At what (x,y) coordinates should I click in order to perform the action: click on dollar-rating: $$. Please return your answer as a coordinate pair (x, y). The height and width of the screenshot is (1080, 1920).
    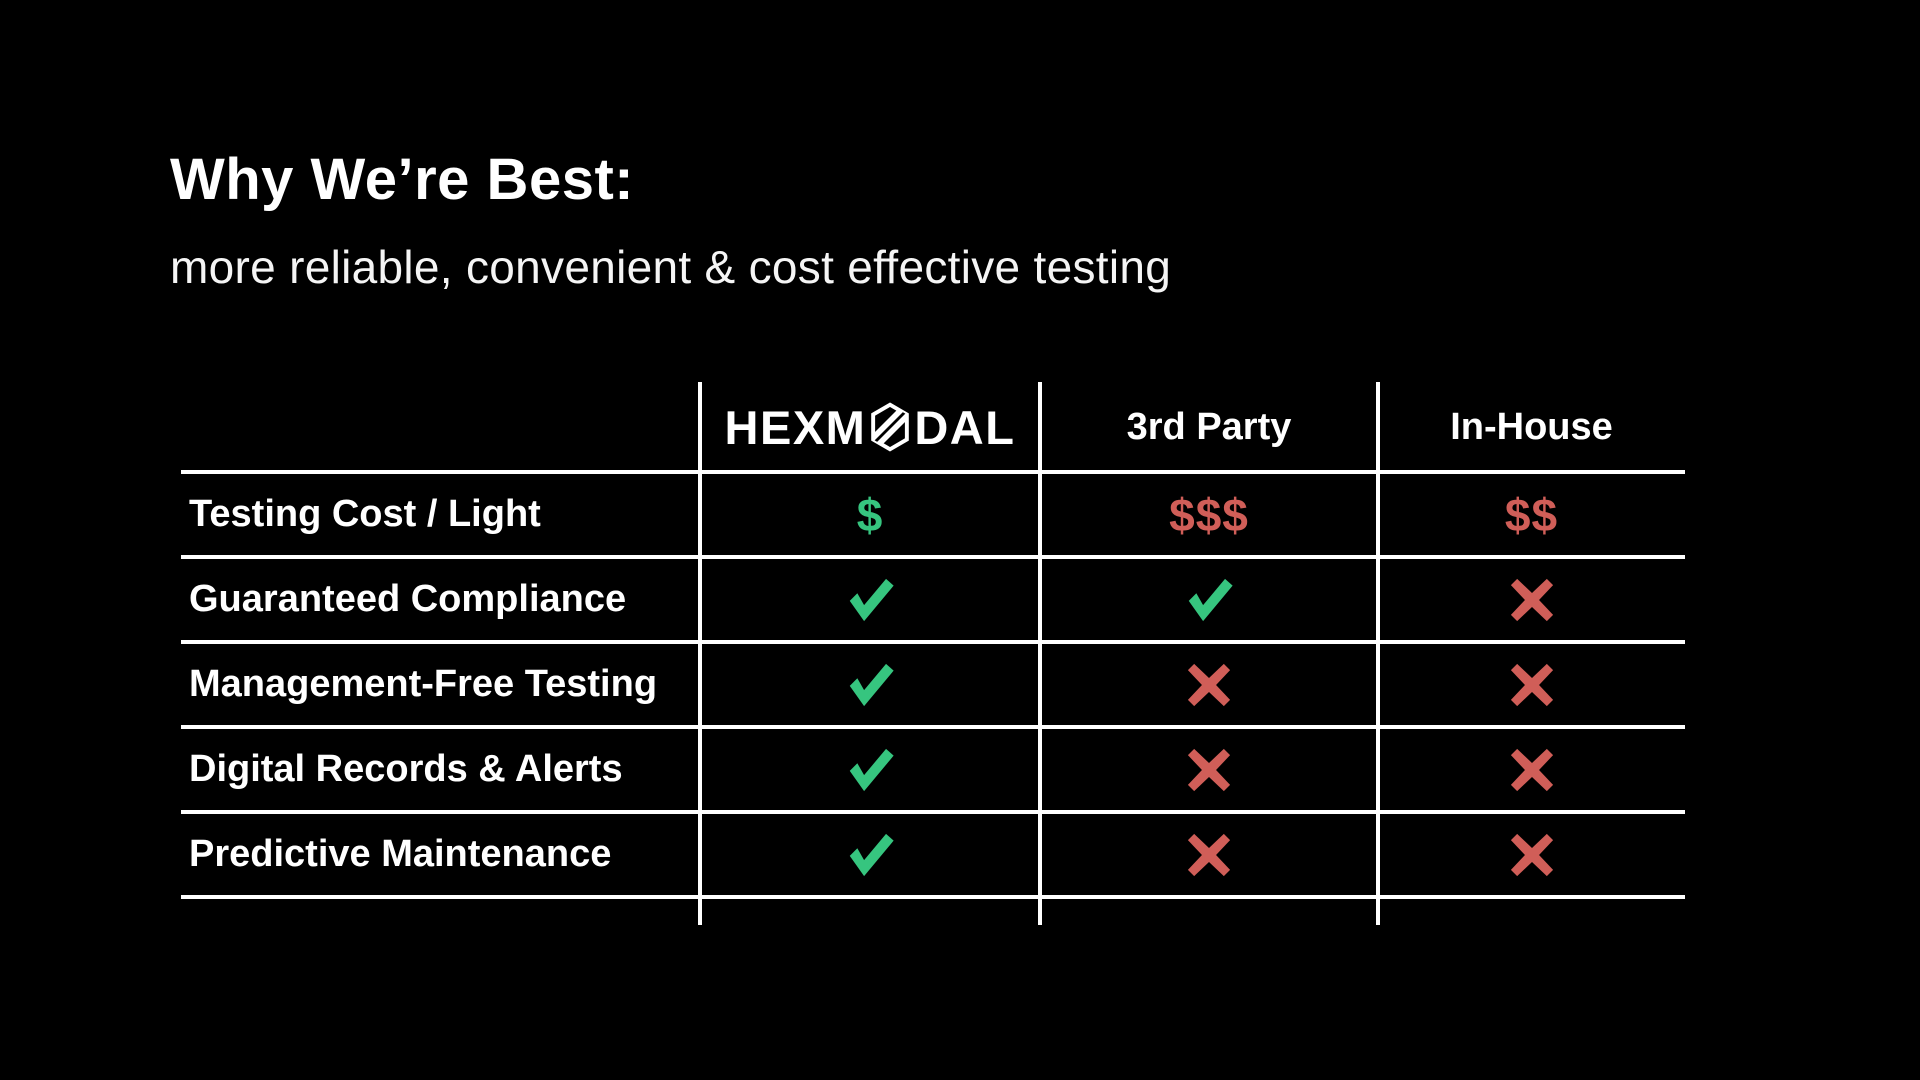
    Looking at the image, I should click on (1531, 514).